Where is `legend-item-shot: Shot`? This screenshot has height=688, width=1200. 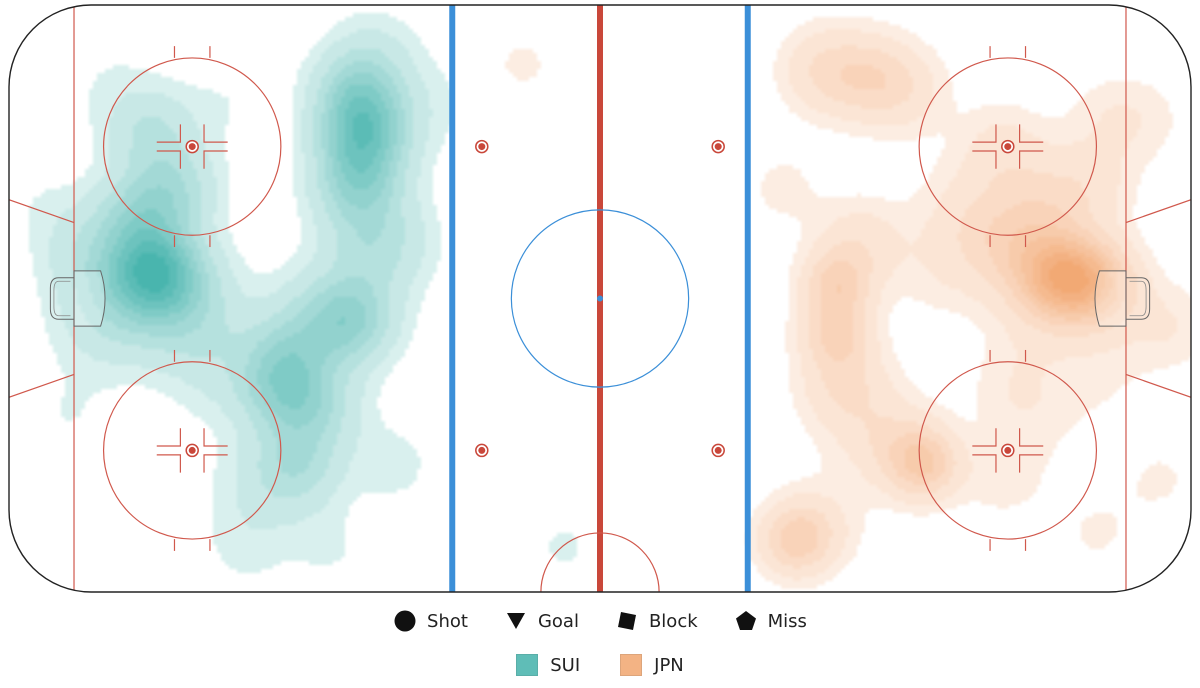 legend-item-shot: Shot is located at coordinates (430, 621).